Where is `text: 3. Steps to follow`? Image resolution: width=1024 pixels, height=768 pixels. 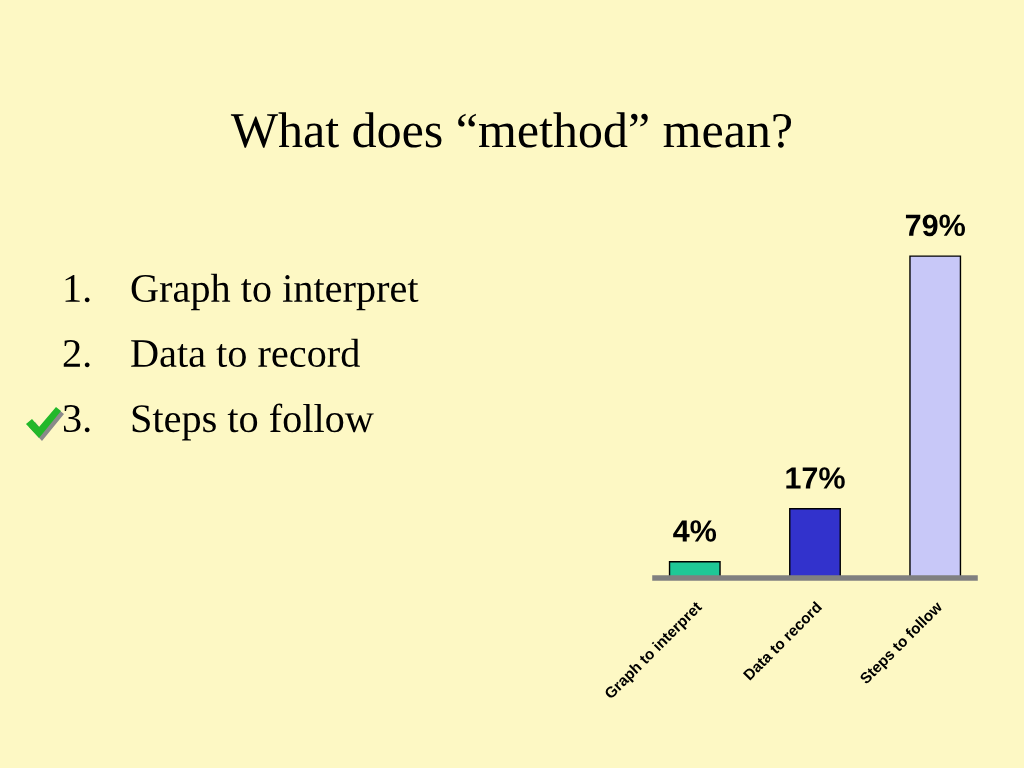 text: 3. Steps to follow is located at coordinates (218, 422).